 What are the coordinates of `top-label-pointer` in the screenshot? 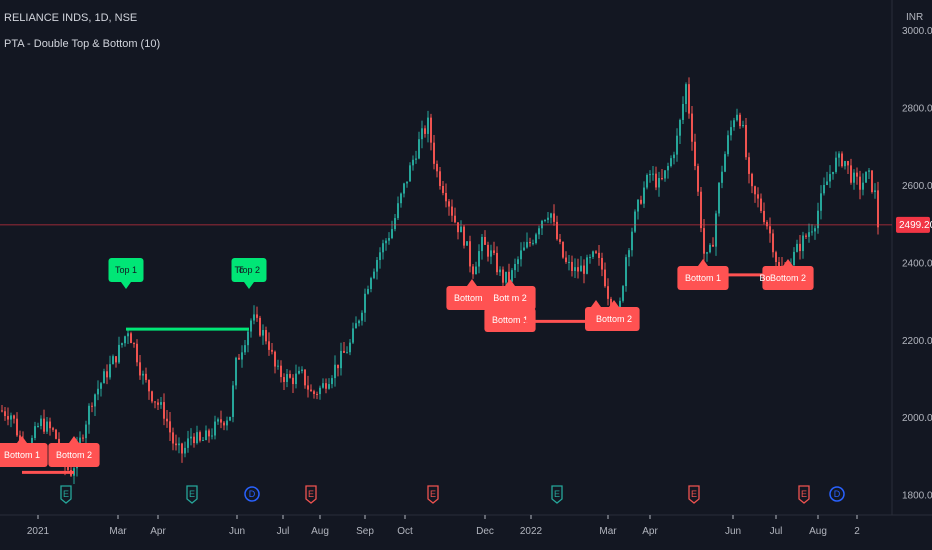 It's located at (126, 285).